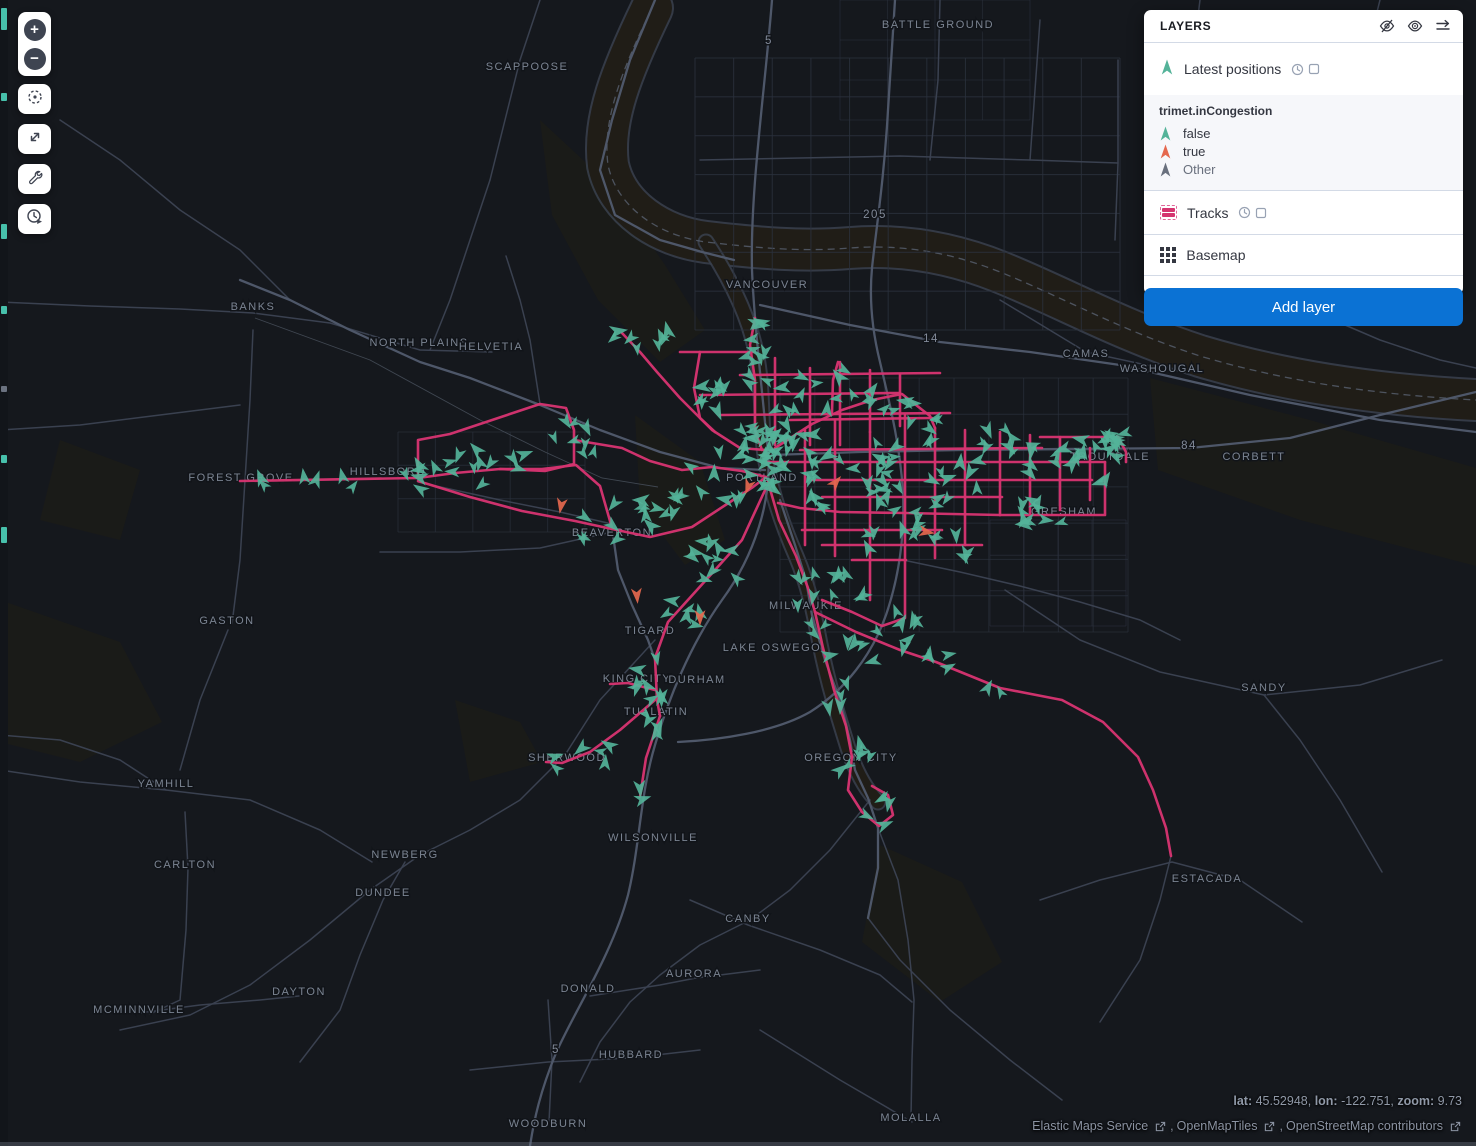  I want to click on hide-all-layers-icon, so click(1387, 26).